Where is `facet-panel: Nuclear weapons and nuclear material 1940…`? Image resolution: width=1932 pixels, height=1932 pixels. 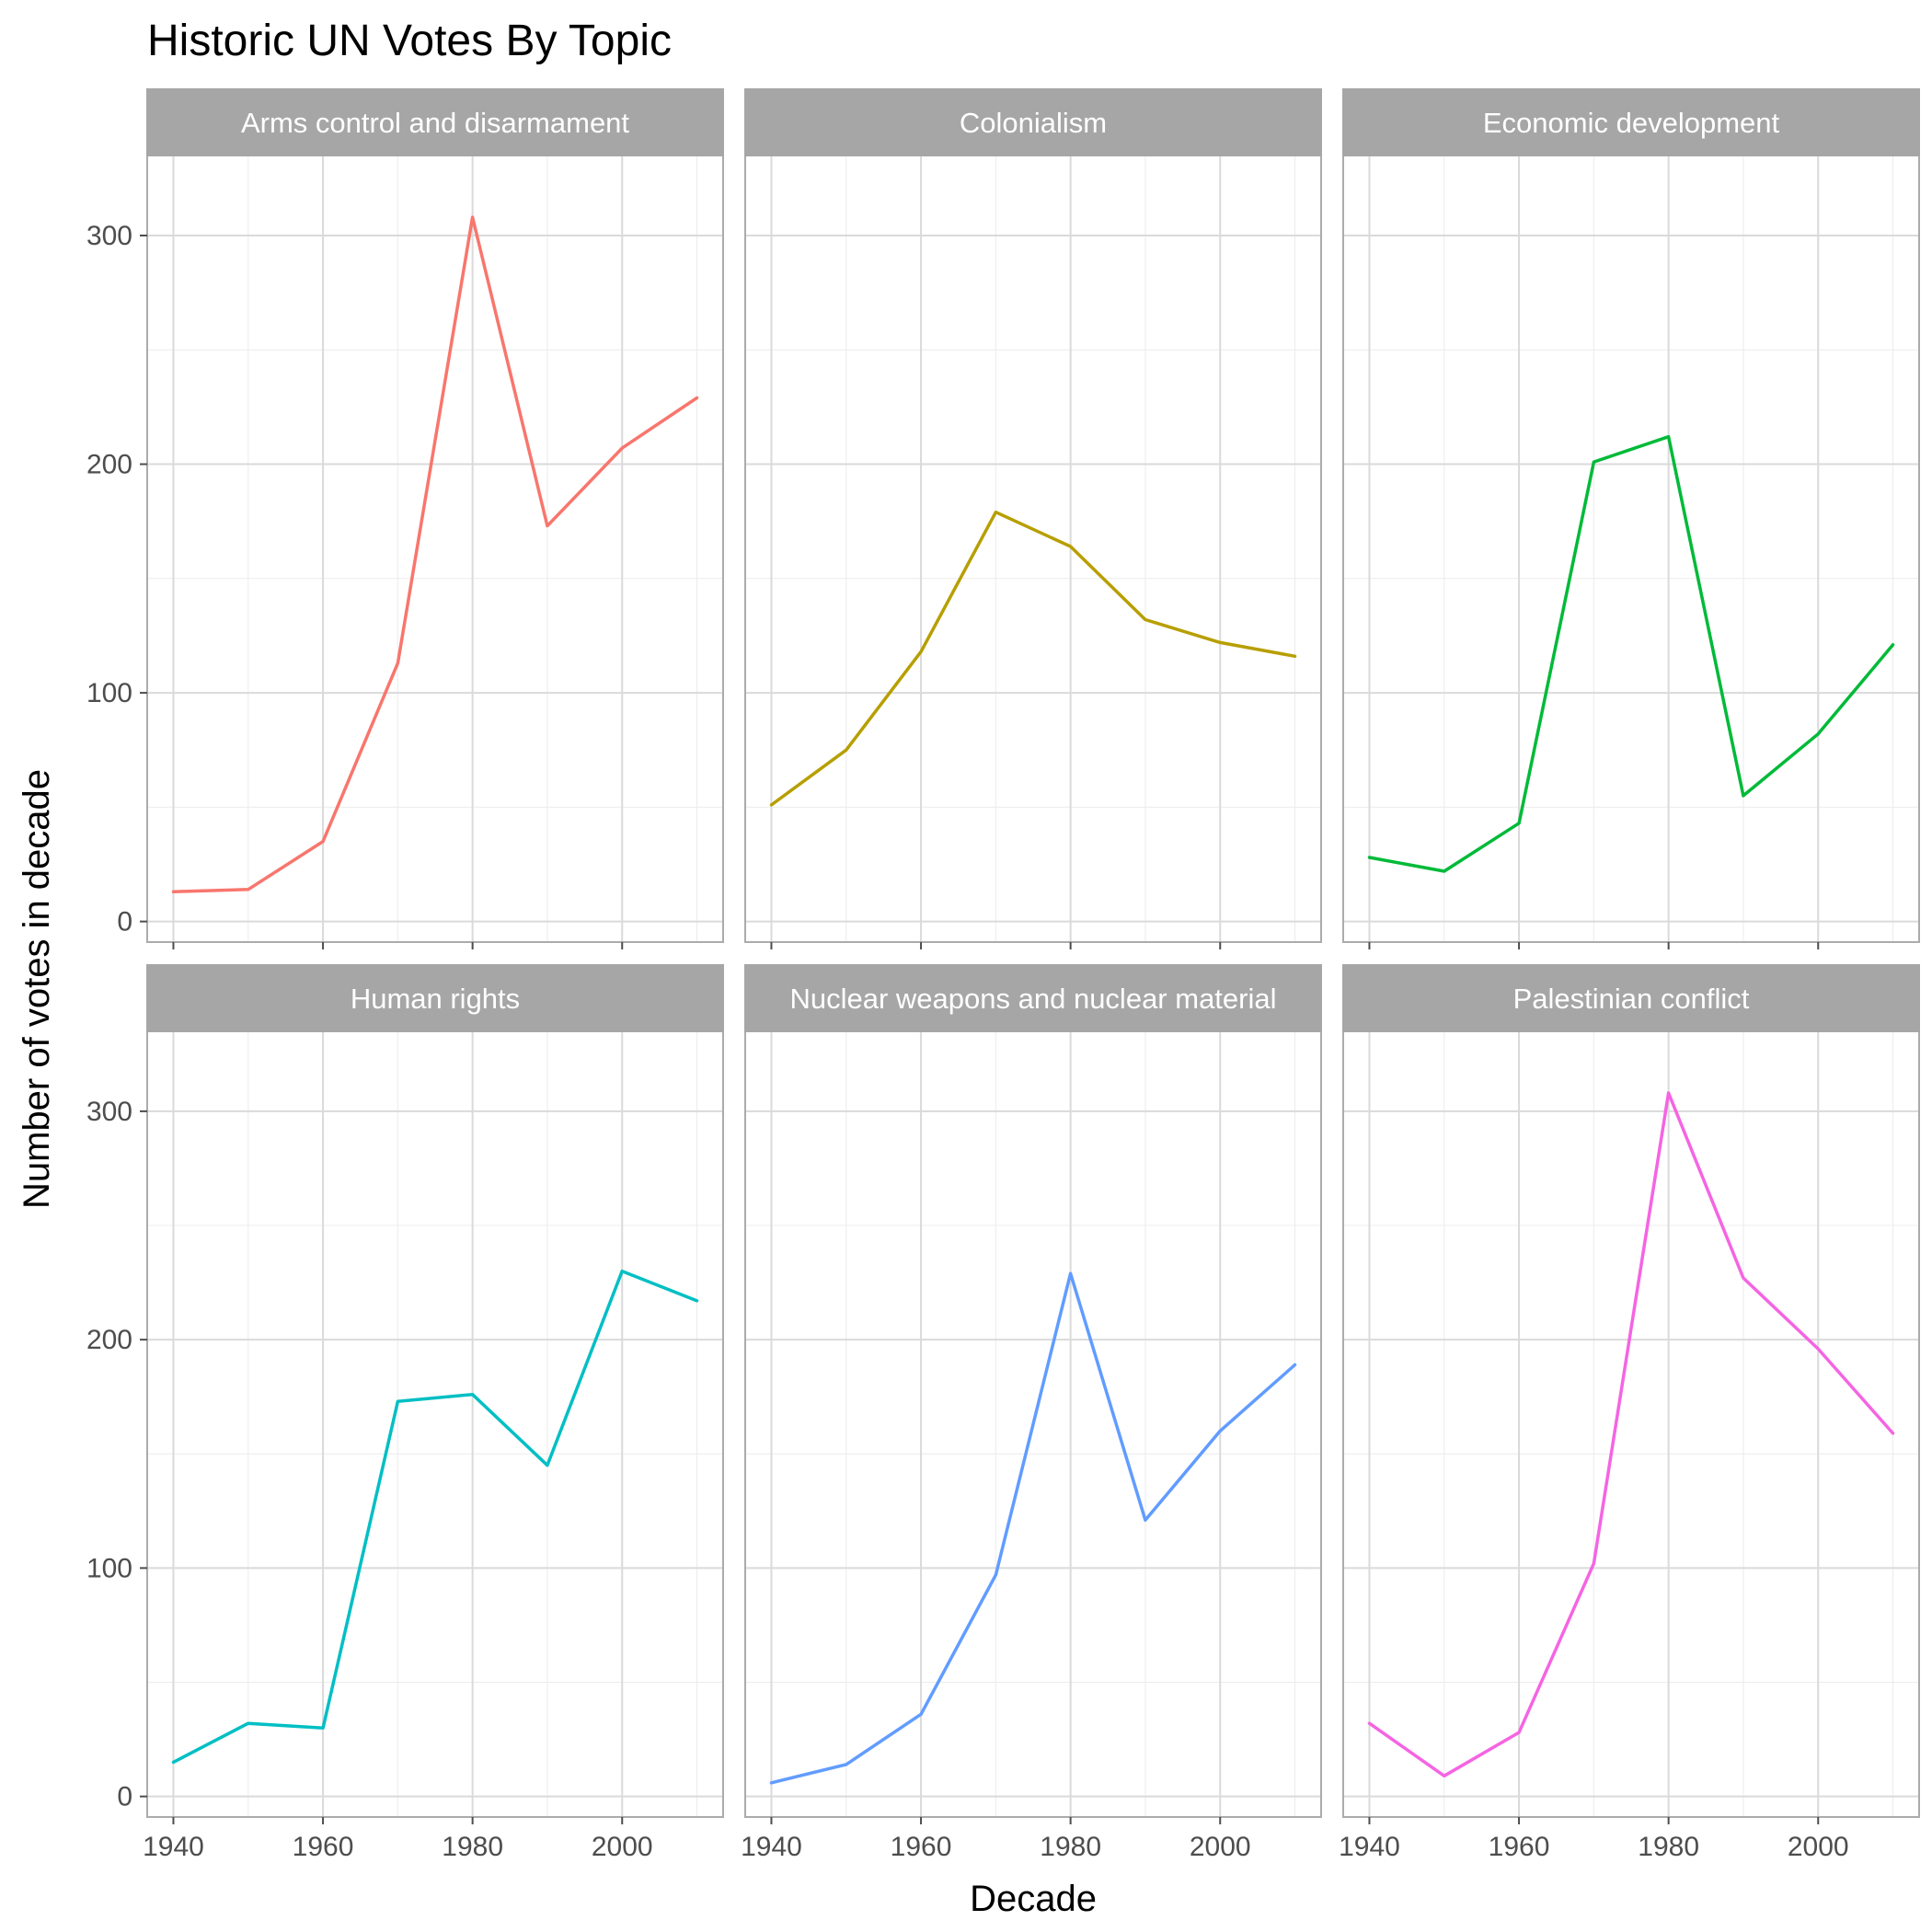
facet-panel: Nuclear weapons and nuclear material 1940… is located at coordinates (1031, 1413).